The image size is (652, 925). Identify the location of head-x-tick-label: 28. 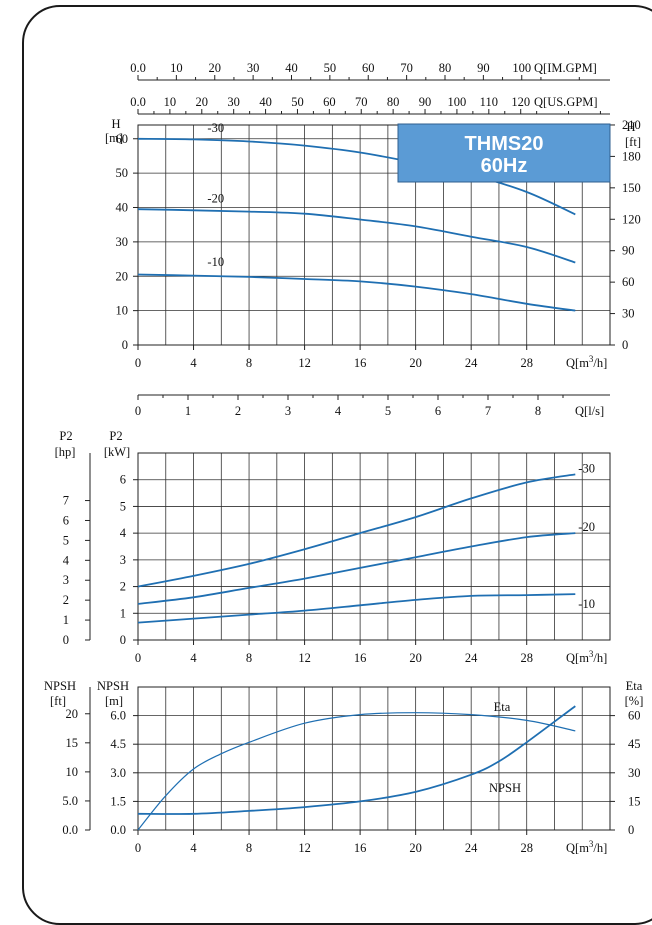
(526, 363).